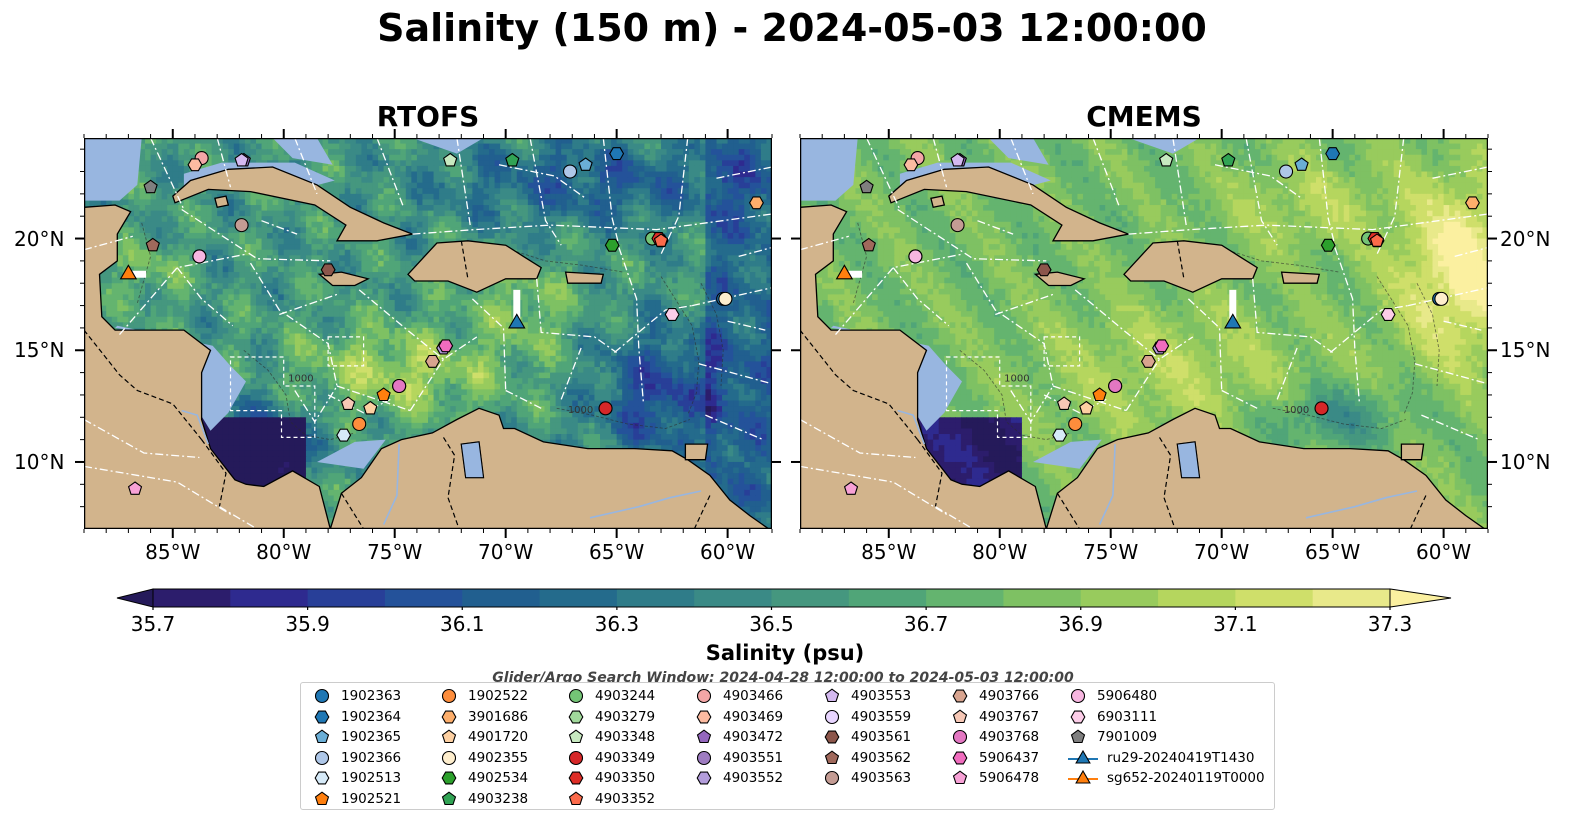 The width and height of the screenshot is (1584, 829). What do you see at coordinates (610, 758) in the screenshot?
I see `legend-item-4903349: 4903349` at bounding box center [610, 758].